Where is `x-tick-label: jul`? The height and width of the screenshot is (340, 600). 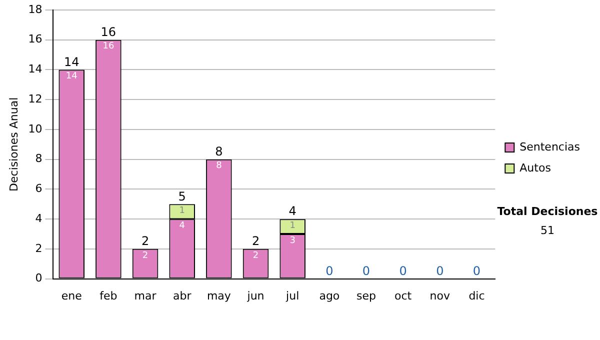 x-tick-label: jul is located at coordinates (292, 295).